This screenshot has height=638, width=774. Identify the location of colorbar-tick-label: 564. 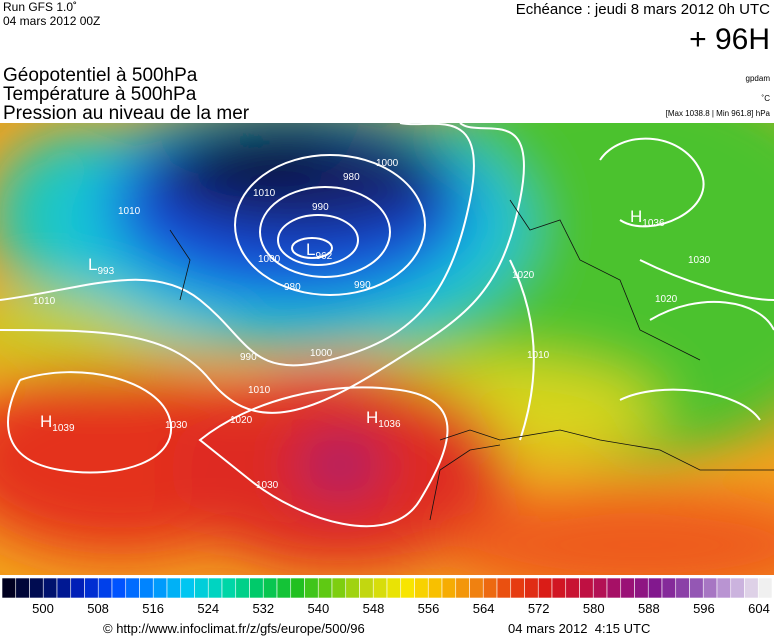
(484, 608).